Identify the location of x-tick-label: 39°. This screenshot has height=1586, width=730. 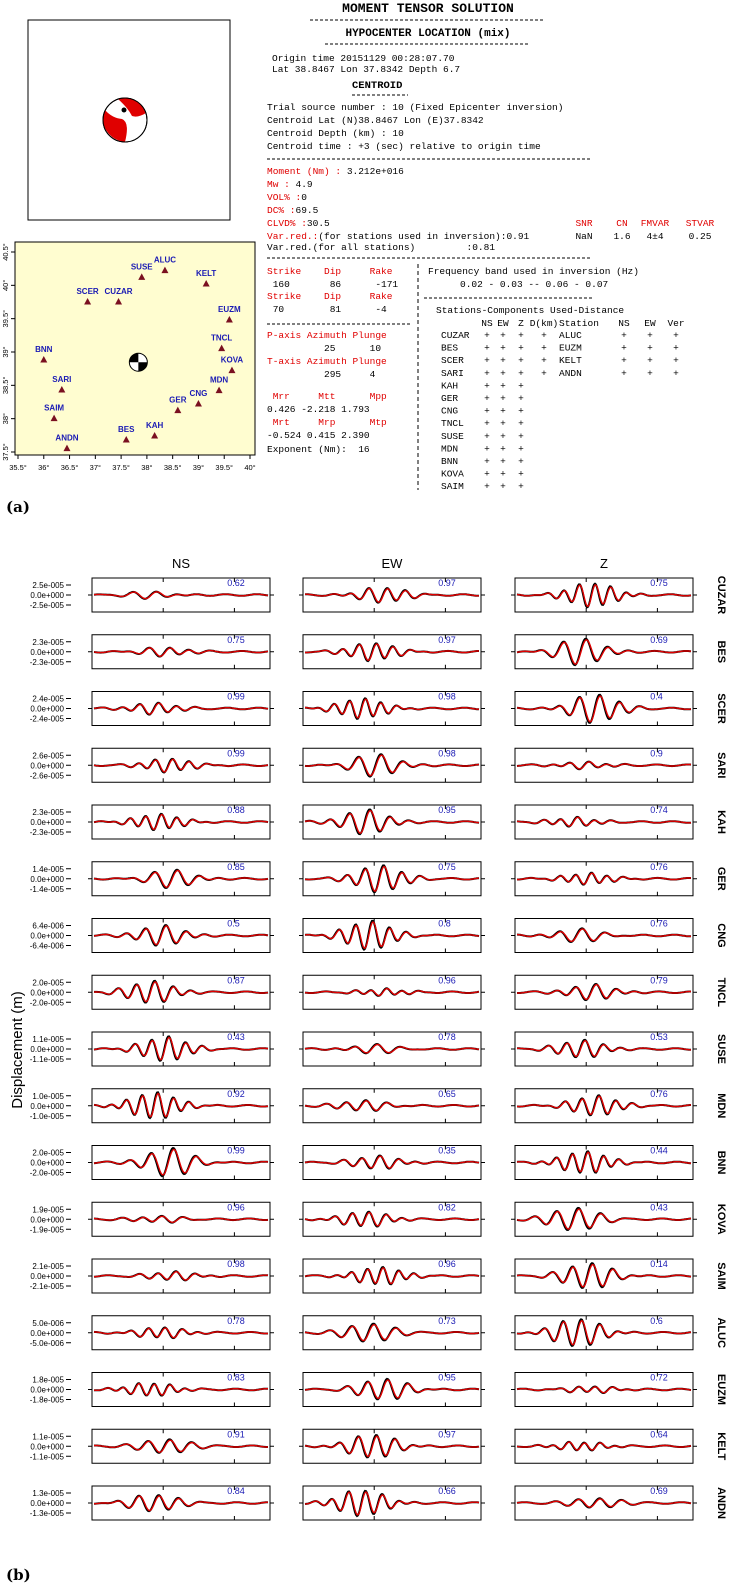
(198, 467).